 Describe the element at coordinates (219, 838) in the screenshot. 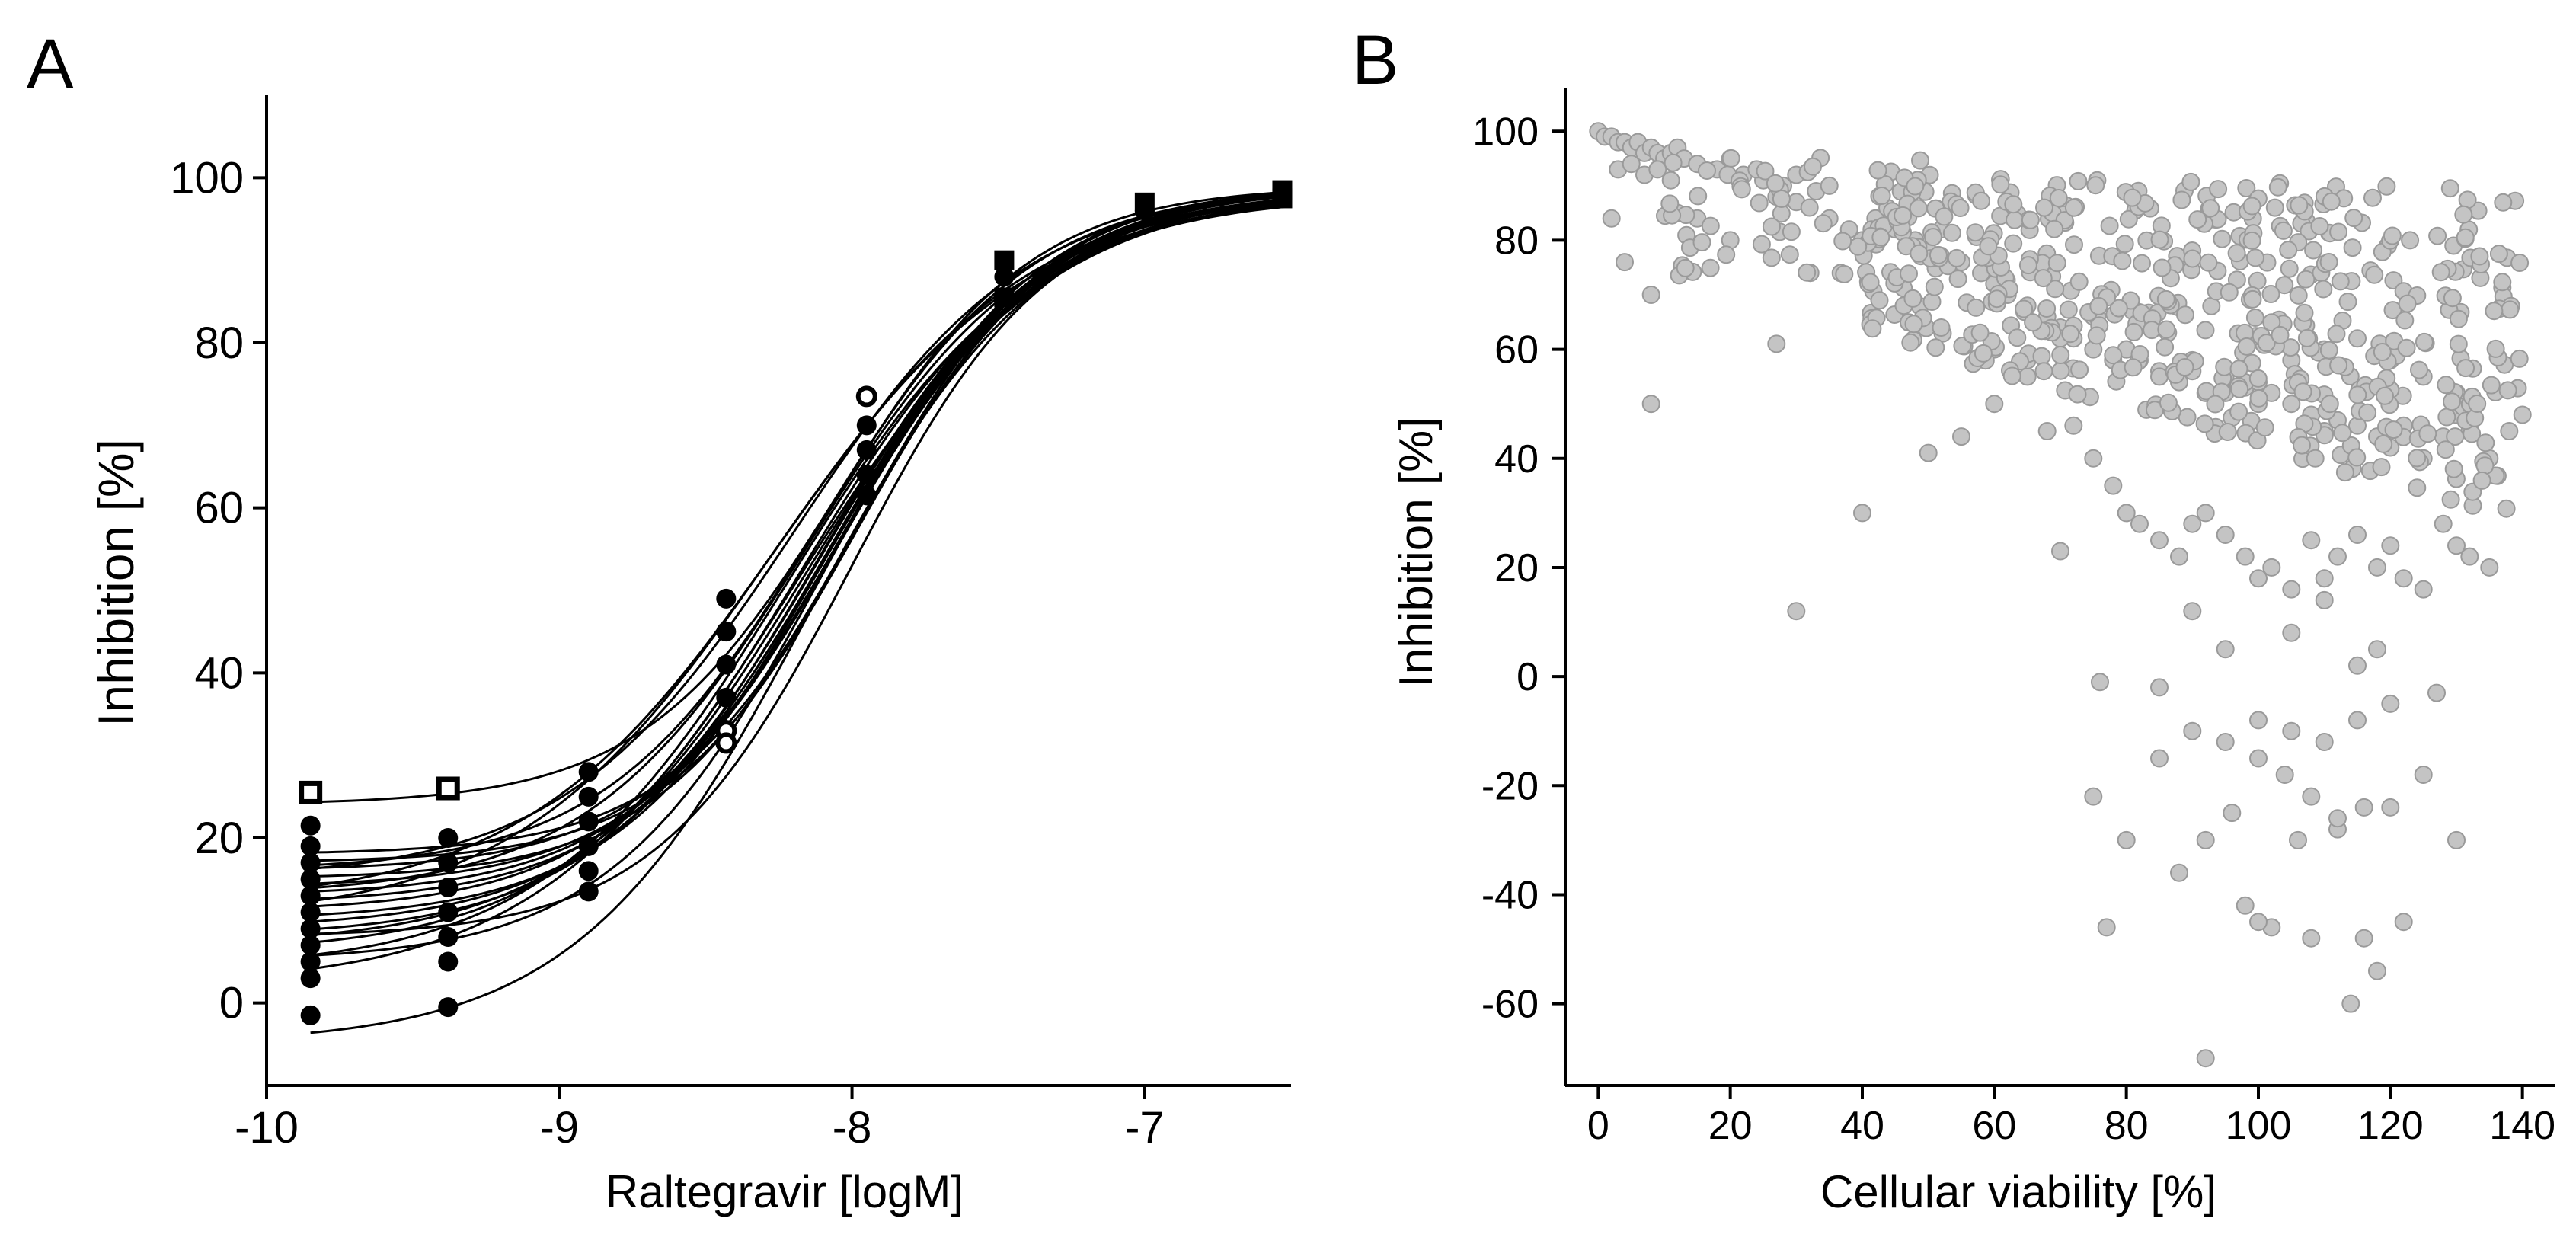

I see `panel-a-ytick-label: 20` at that location.